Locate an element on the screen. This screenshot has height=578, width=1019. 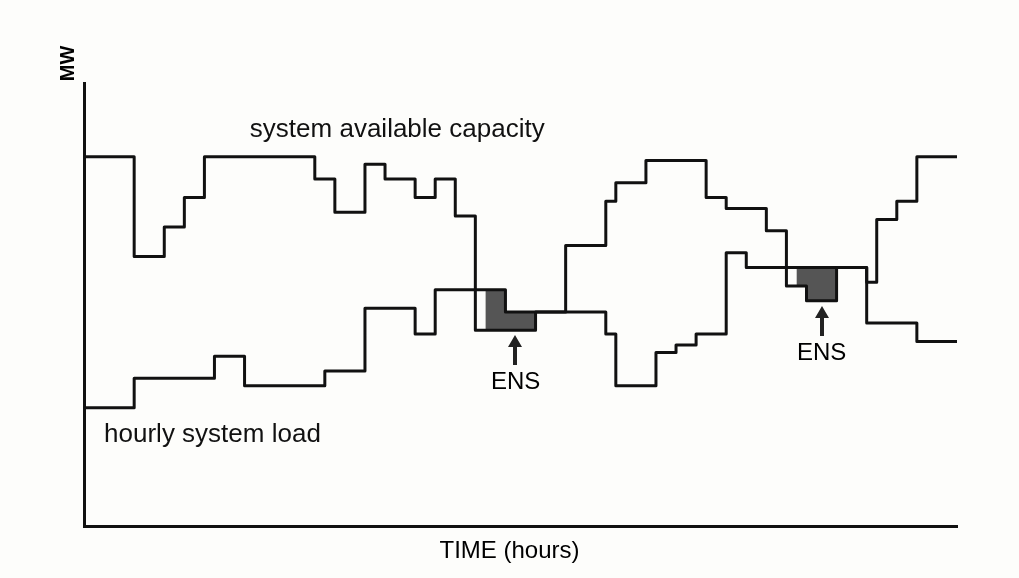
y-axis-title: MW is located at coordinates (68, 63).